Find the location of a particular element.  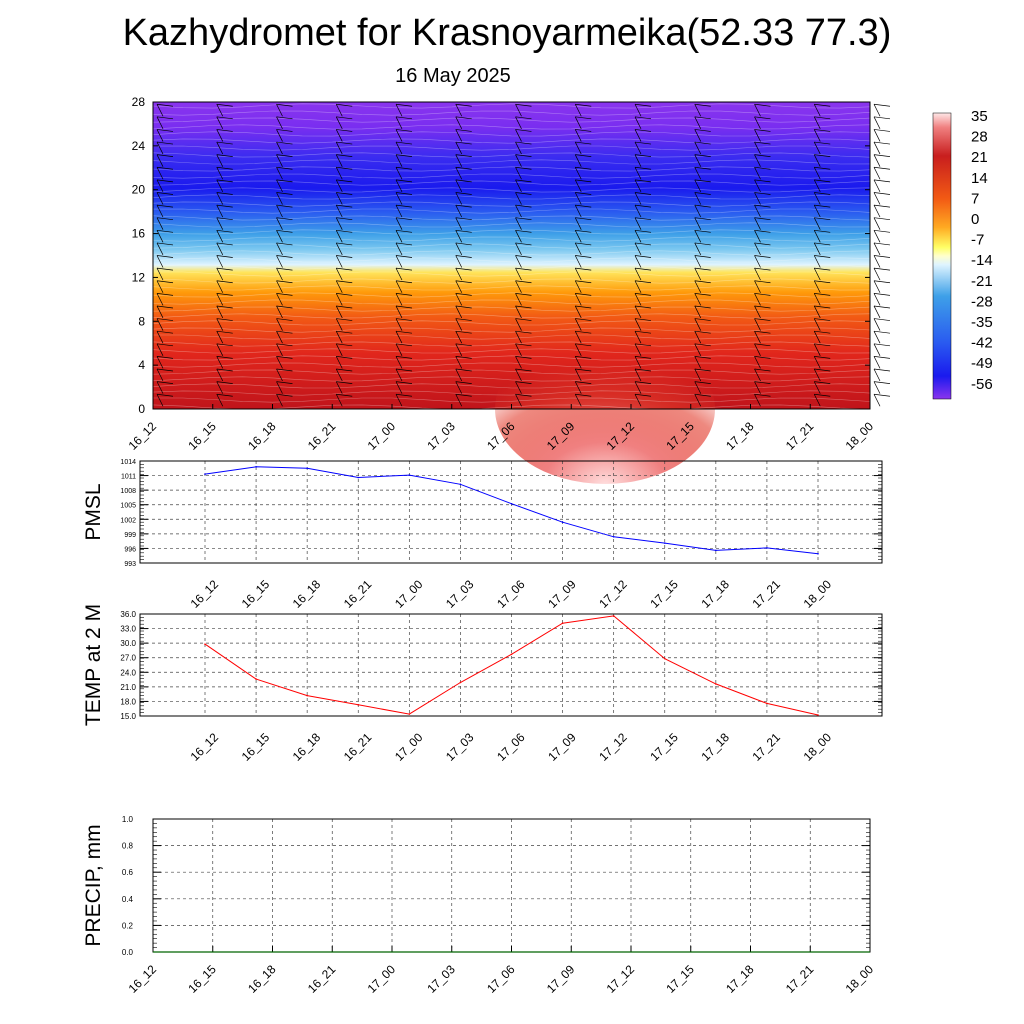

y-tick-label: 993 is located at coordinates (130, 564).